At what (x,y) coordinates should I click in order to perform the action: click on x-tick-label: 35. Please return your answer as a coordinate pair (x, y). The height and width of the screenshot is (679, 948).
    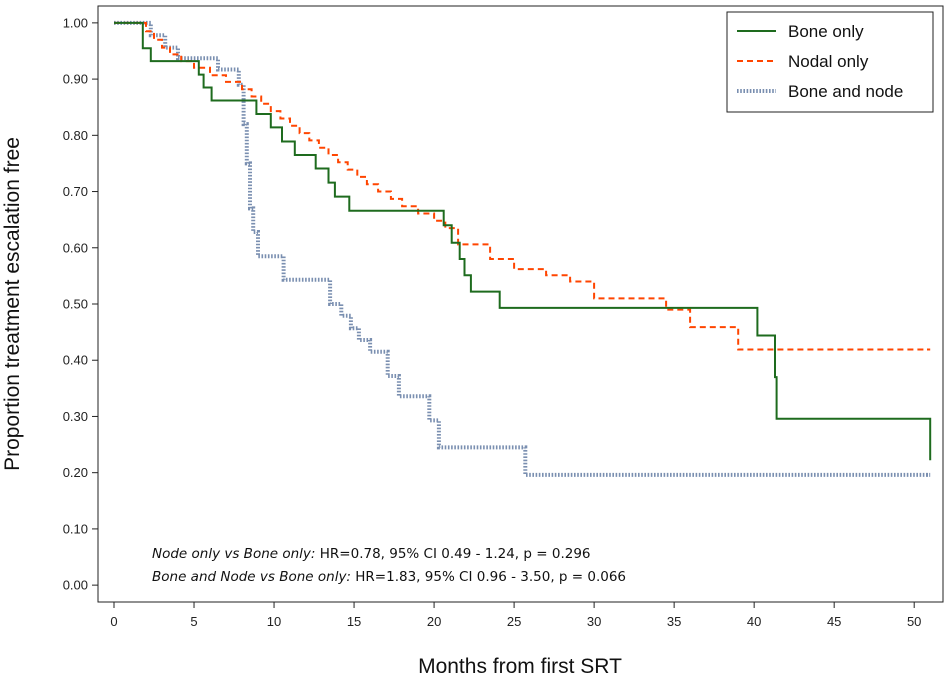
    Looking at the image, I should click on (674, 621).